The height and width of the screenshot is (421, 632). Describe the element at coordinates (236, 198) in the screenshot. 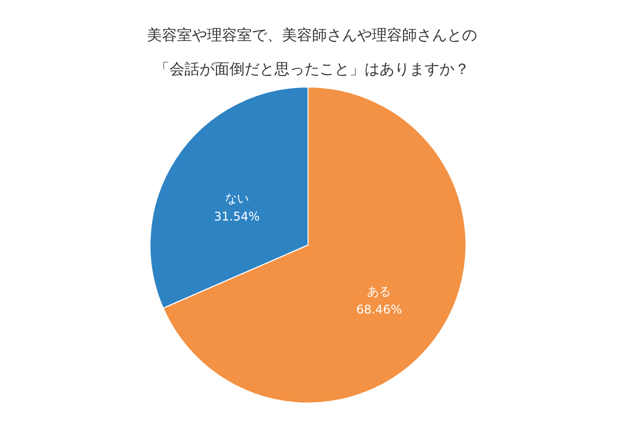

I see `slice-label: ない` at that location.